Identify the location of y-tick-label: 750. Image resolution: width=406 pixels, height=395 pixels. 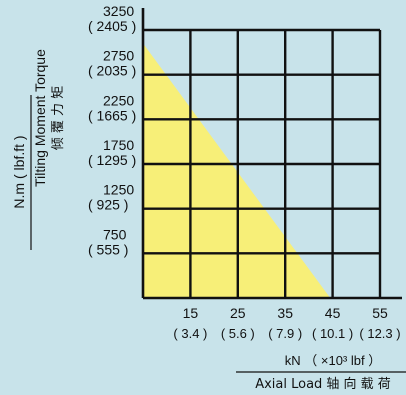
(115, 234).